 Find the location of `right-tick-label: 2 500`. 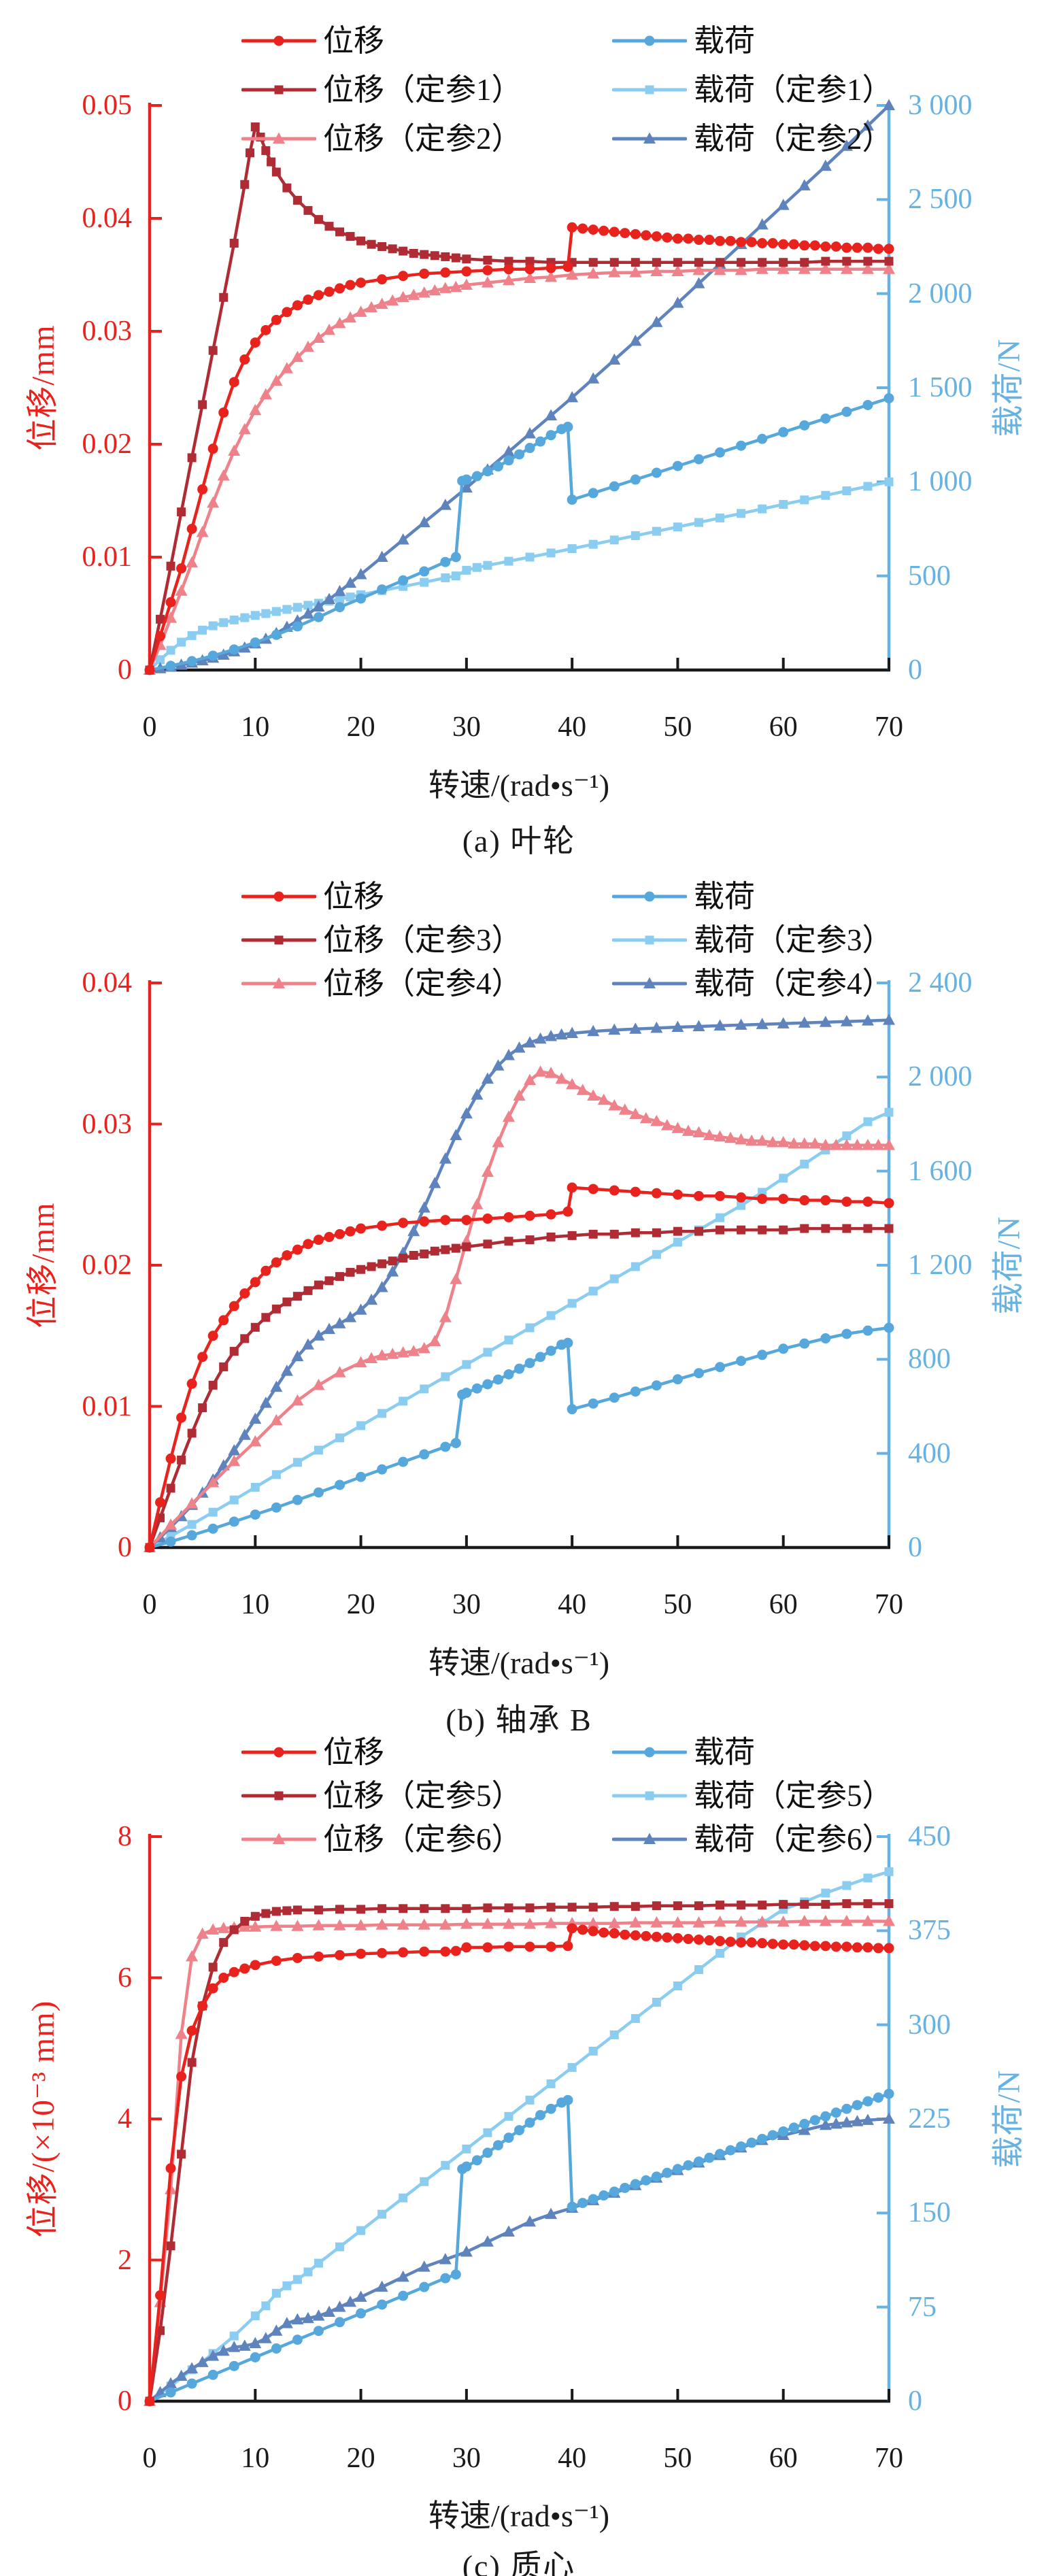

right-tick-label: 2 500 is located at coordinates (941, 200).